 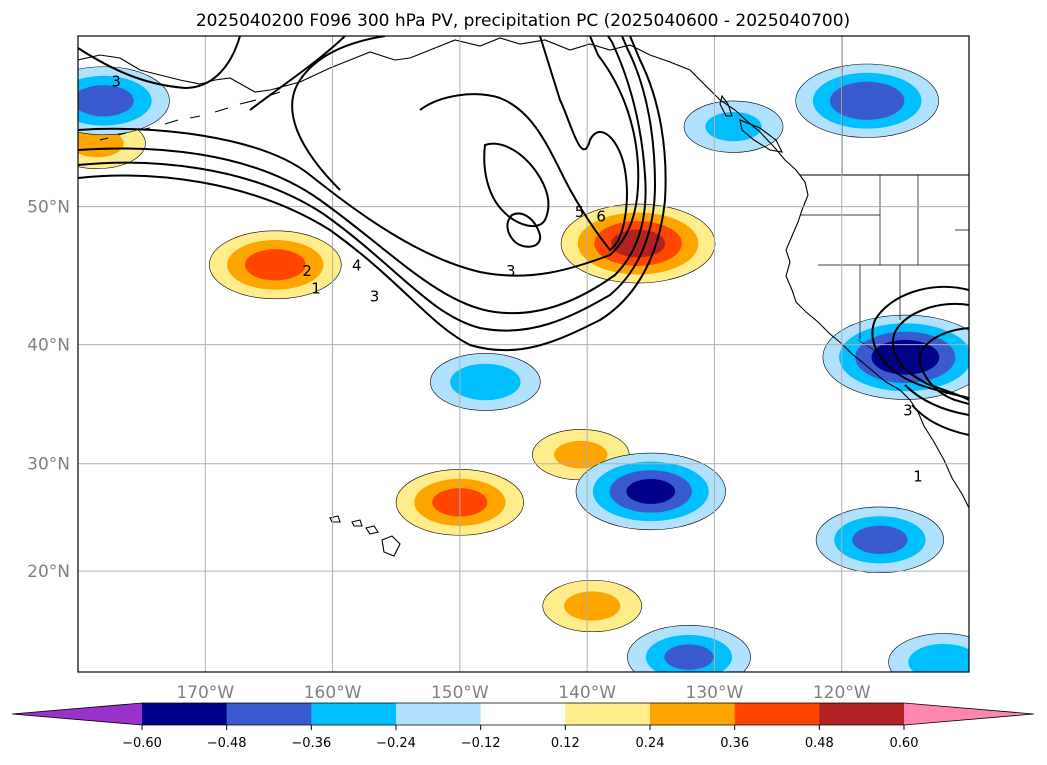 I want to click on pv-contour-label-6: 5, so click(x=580, y=212).